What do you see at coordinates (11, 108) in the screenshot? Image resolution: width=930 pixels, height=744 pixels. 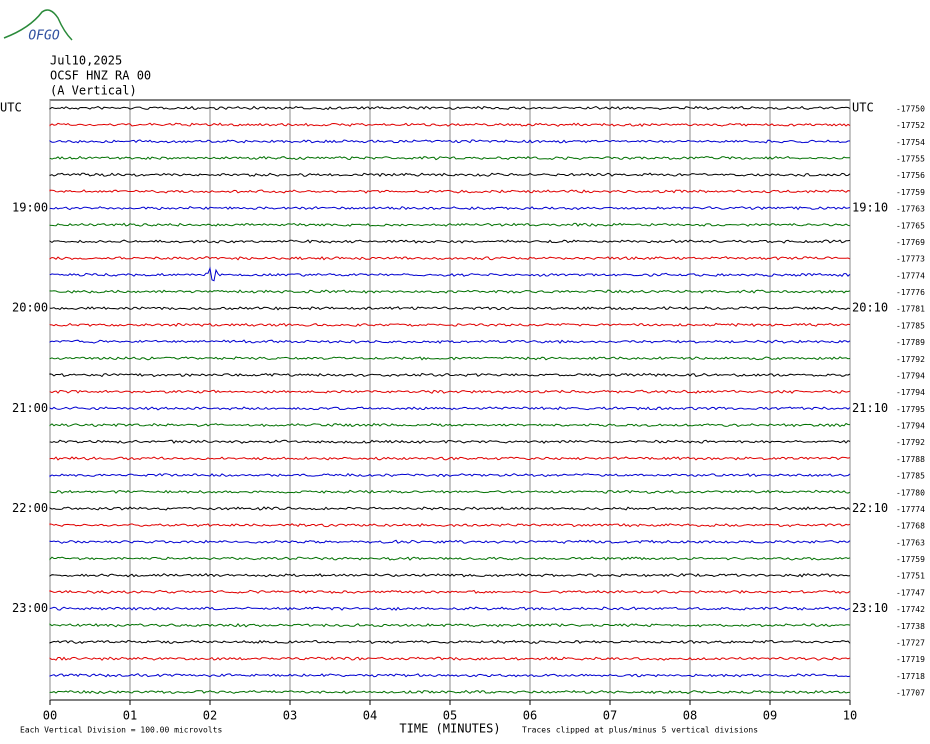 I see `left-time-label: UTC` at bounding box center [11, 108].